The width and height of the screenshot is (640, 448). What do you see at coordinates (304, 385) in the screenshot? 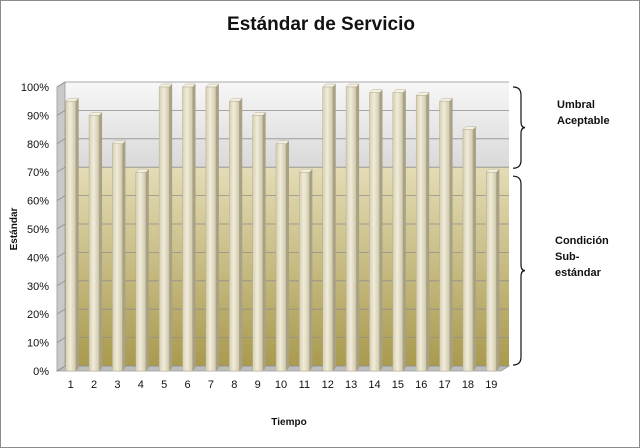
I see `x-tick-label: 11` at bounding box center [304, 385].